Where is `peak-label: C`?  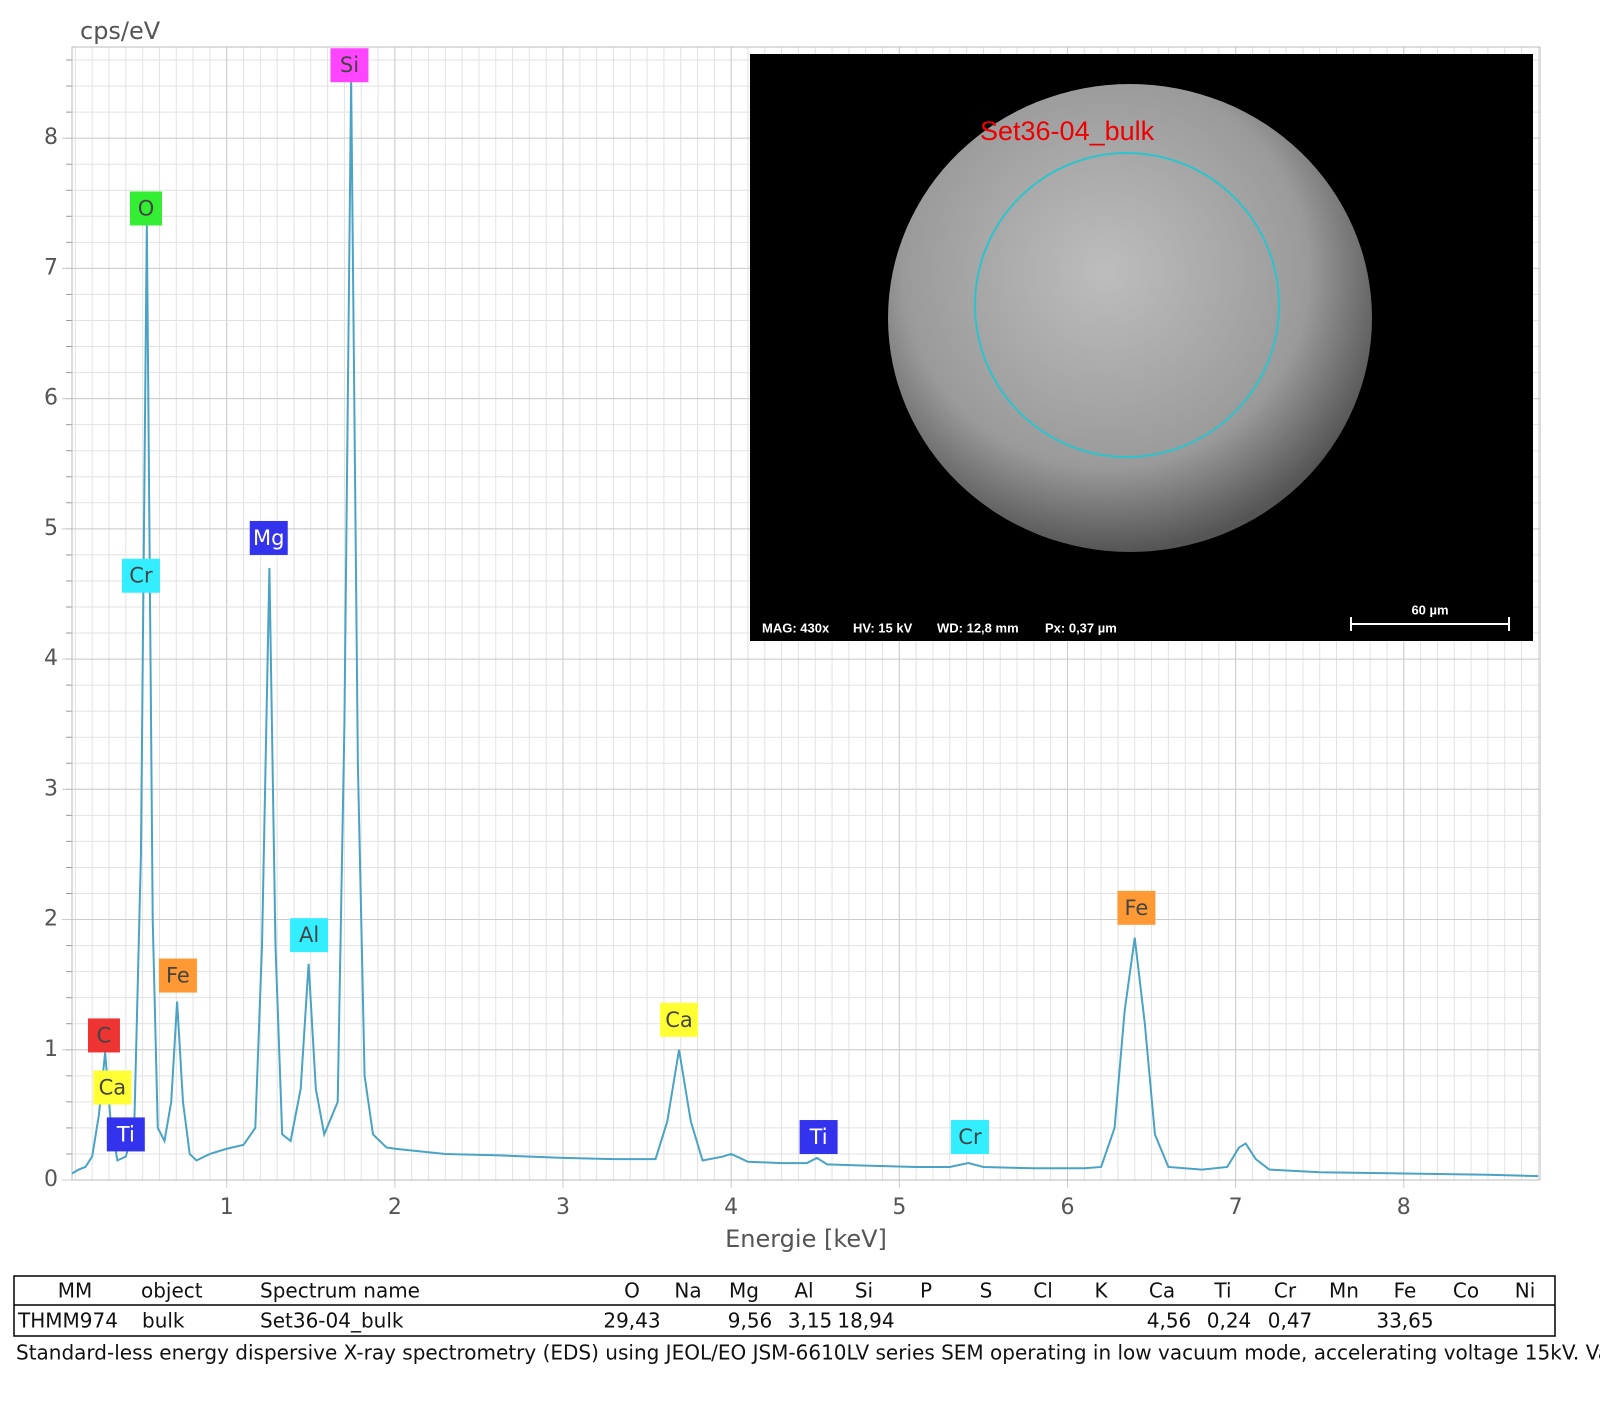 peak-label: C is located at coordinates (104, 1035).